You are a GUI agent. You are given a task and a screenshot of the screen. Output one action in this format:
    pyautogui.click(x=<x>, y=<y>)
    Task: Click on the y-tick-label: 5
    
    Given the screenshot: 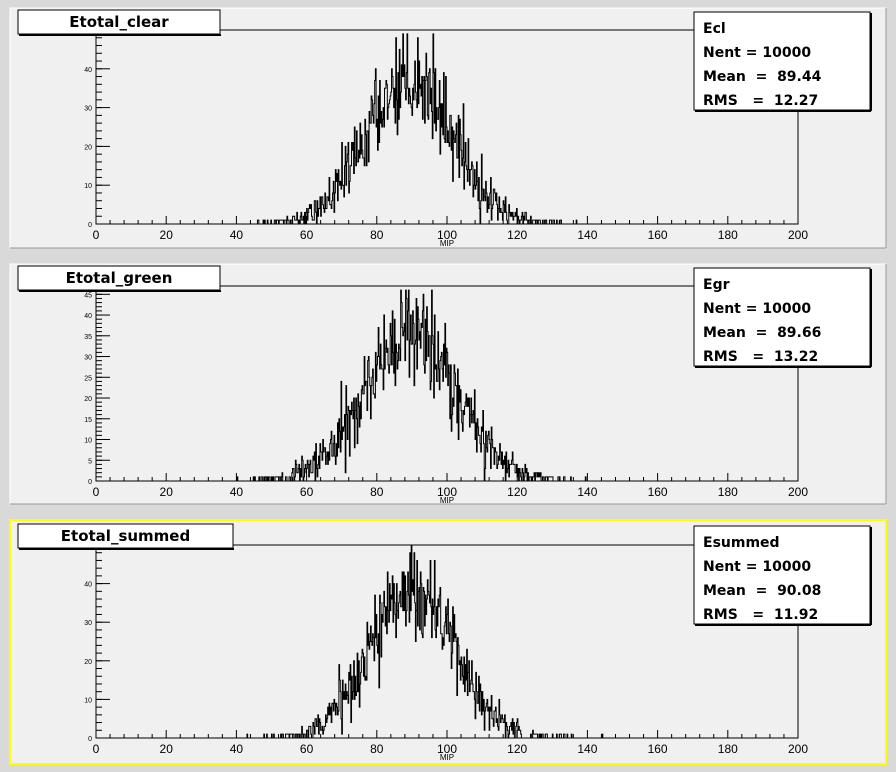 What is the action you would take?
    pyautogui.click(x=90, y=461)
    